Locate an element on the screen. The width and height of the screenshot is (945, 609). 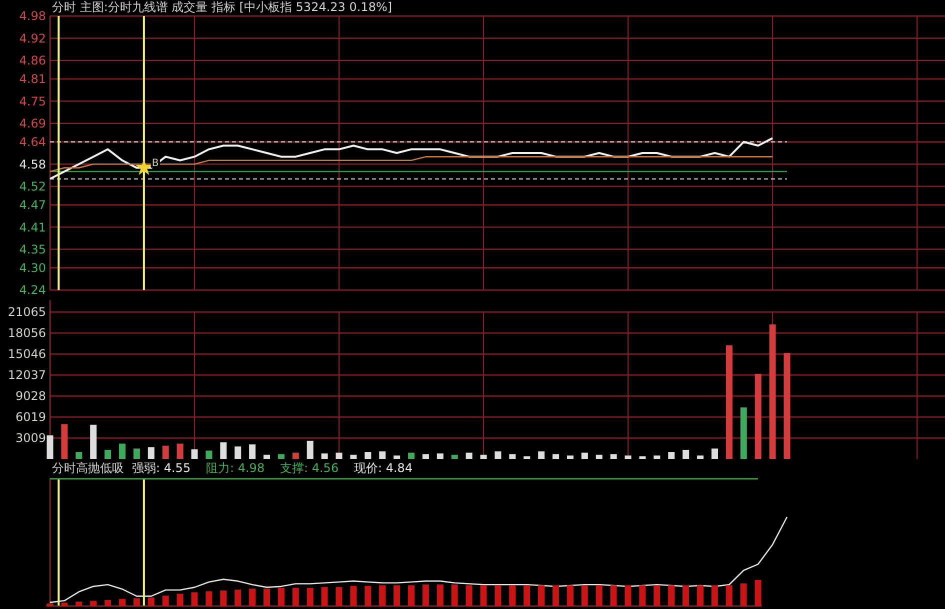
y-tick-label: 3009 is located at coordinates (30, 438).